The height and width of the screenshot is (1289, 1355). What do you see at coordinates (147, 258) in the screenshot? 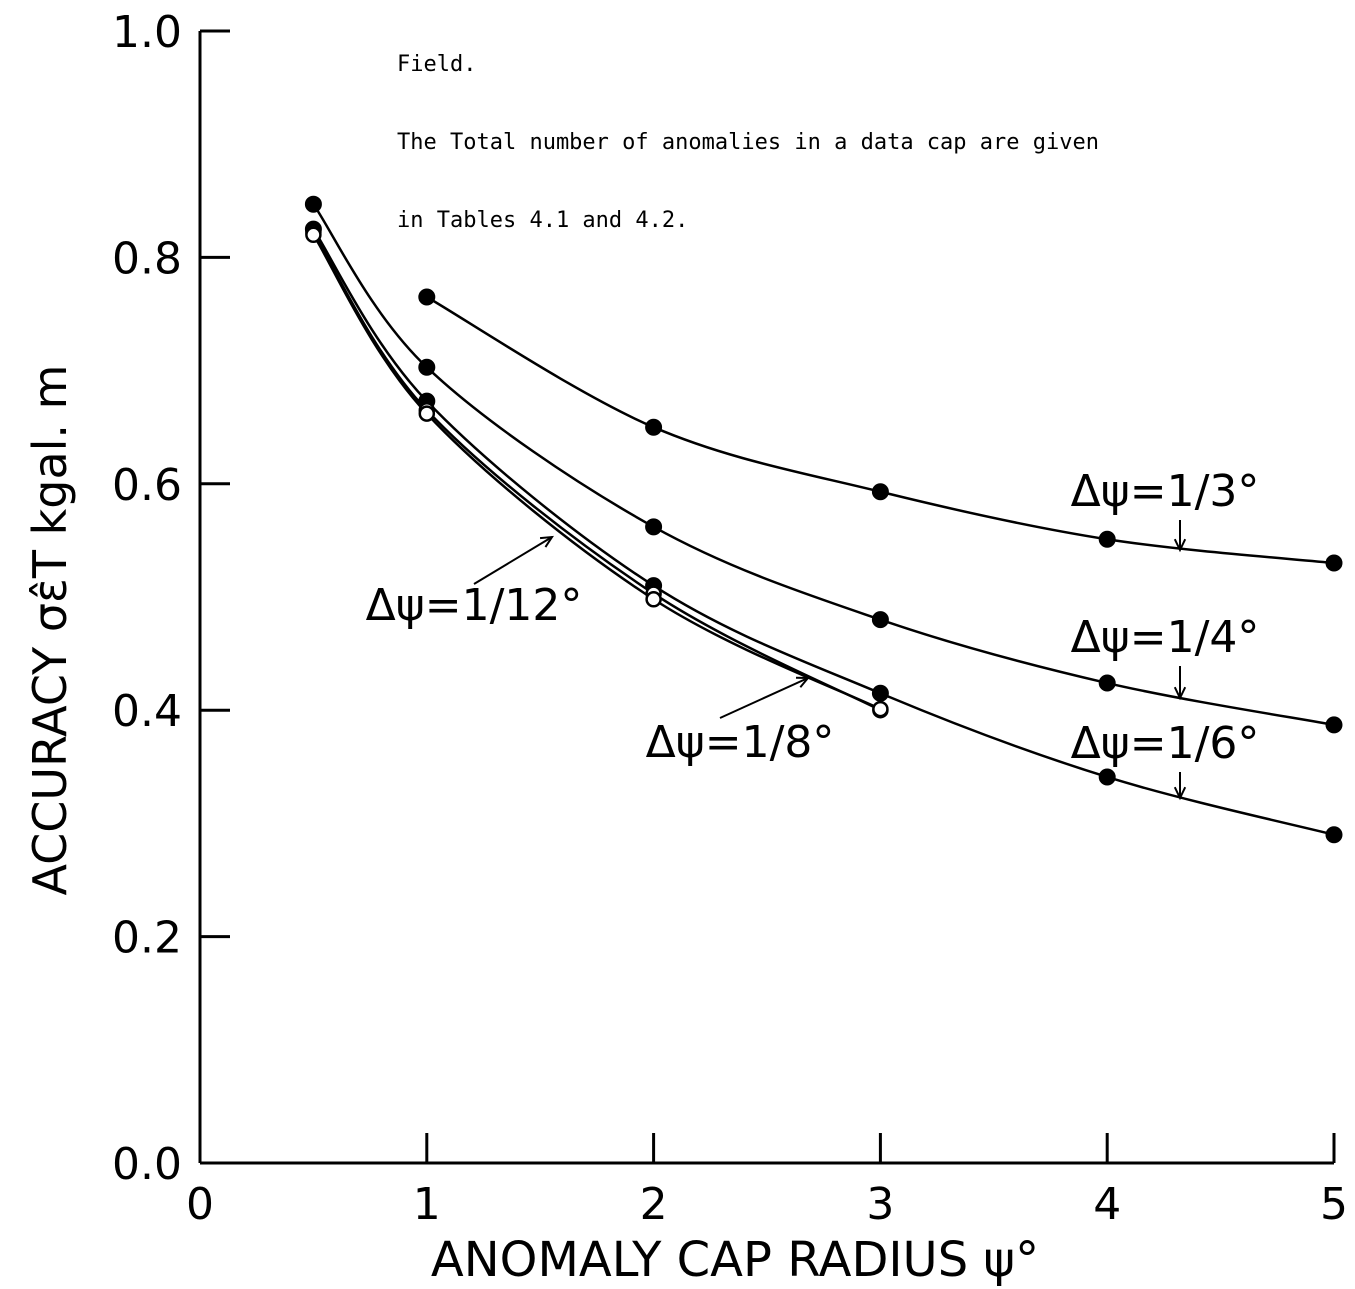
I see `y-tick-label: 0.8` at bounding box center [147, 258].